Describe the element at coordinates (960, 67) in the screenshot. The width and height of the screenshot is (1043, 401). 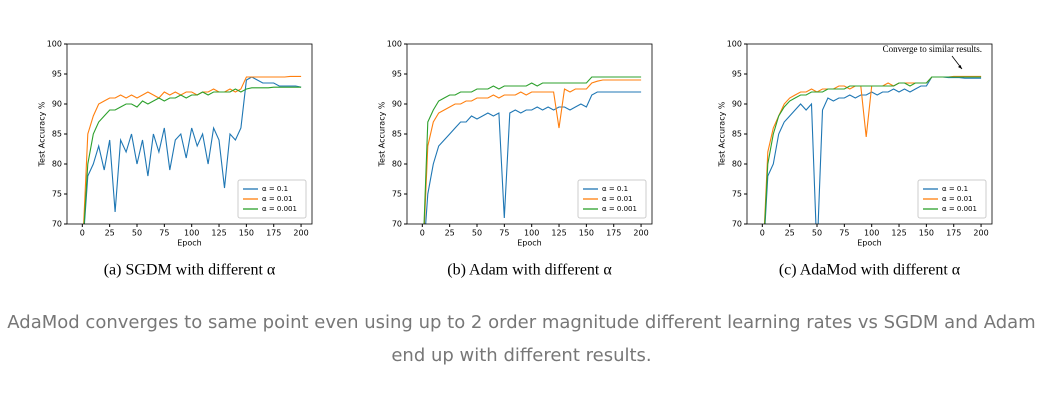
I see `arrow-head` at that location.